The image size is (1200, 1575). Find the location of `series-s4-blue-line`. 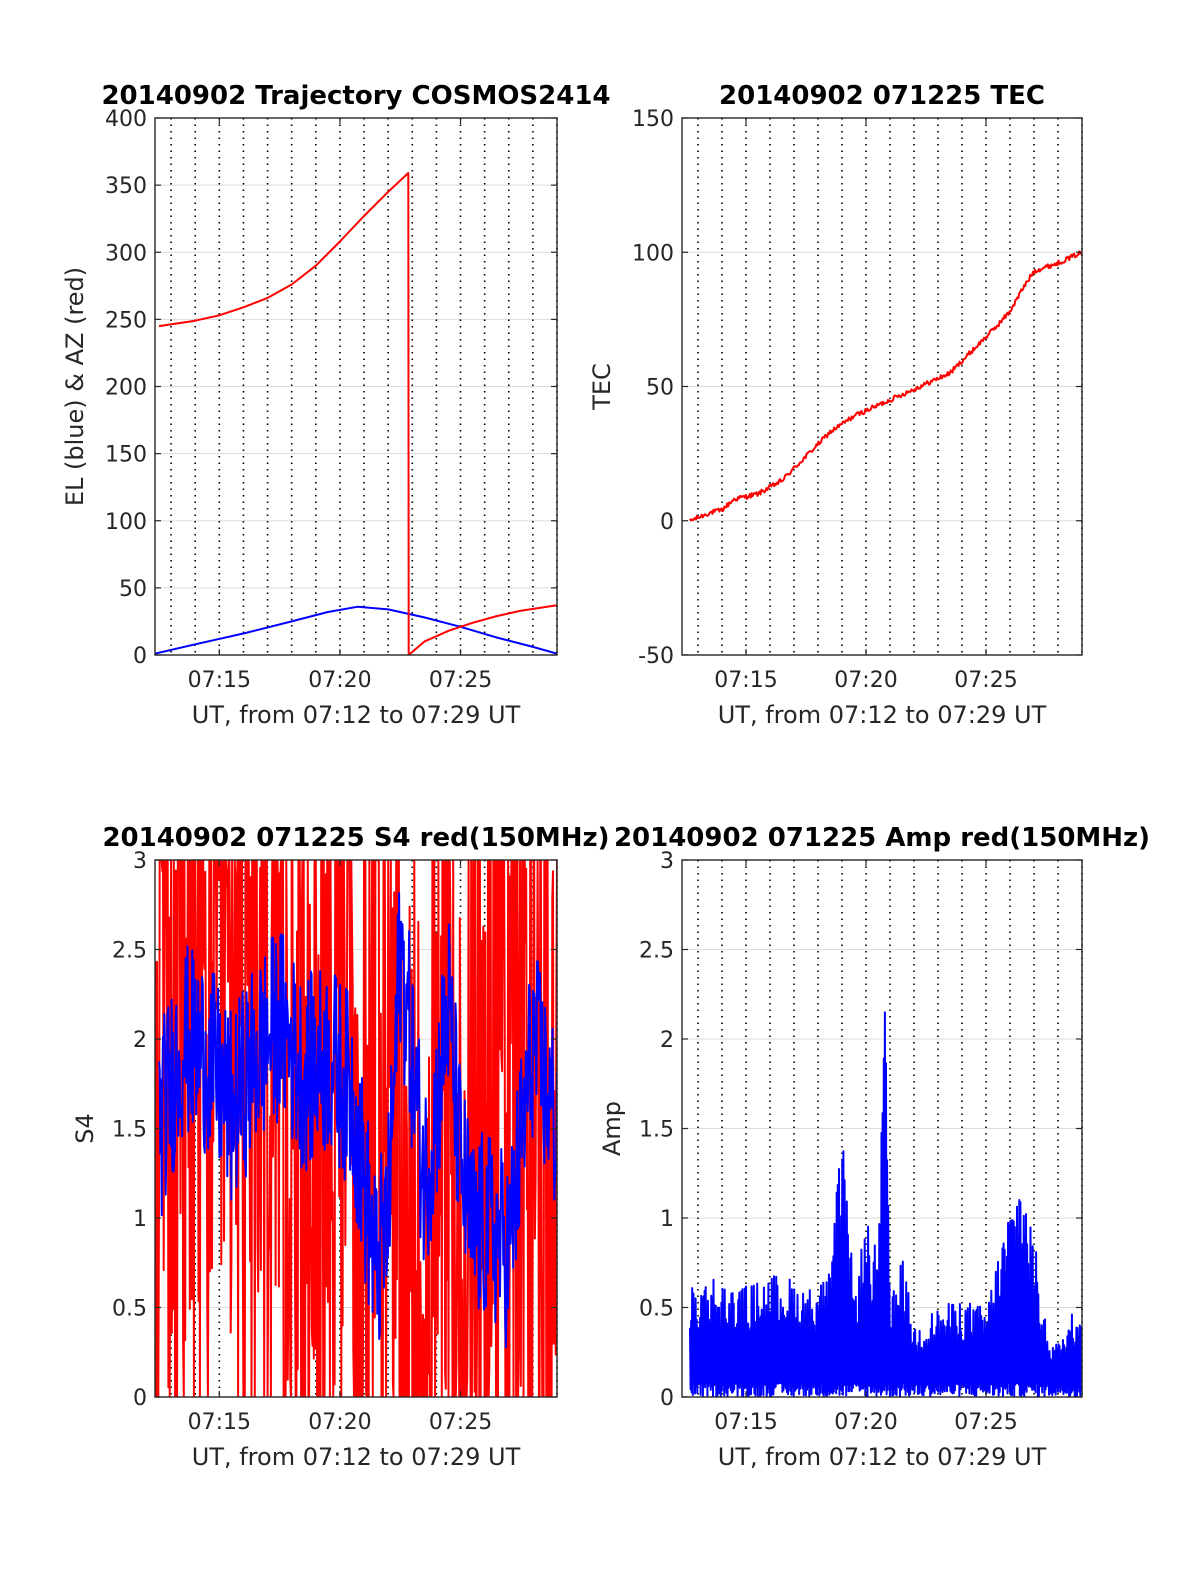

series-s4-blue-line is located at coordinates (357, 1120).